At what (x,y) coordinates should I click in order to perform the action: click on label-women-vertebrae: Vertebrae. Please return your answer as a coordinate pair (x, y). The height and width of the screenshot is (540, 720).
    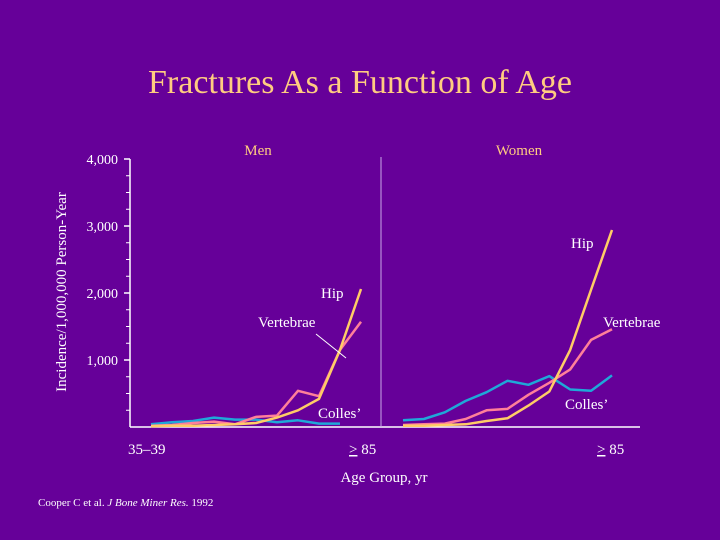
    Looking at the image, I should click on (632, 323).